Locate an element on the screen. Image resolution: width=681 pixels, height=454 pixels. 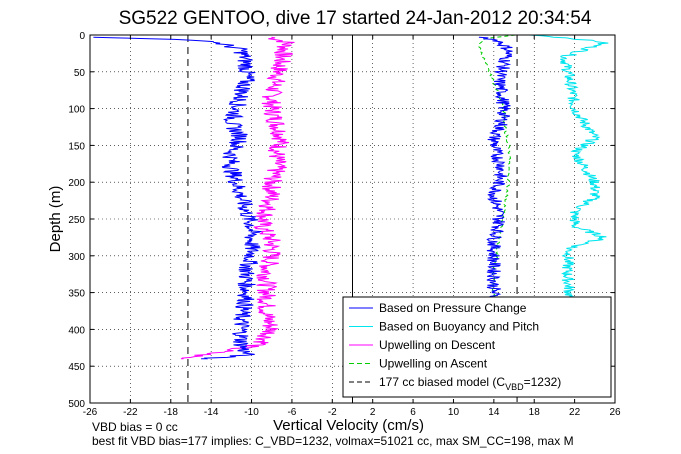
y-tick-label-2: 100 is located at coordinates (76, 110).